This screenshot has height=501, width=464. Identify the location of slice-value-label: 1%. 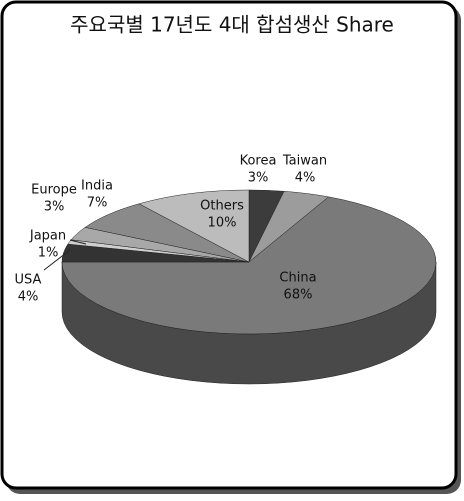
(48, 253).